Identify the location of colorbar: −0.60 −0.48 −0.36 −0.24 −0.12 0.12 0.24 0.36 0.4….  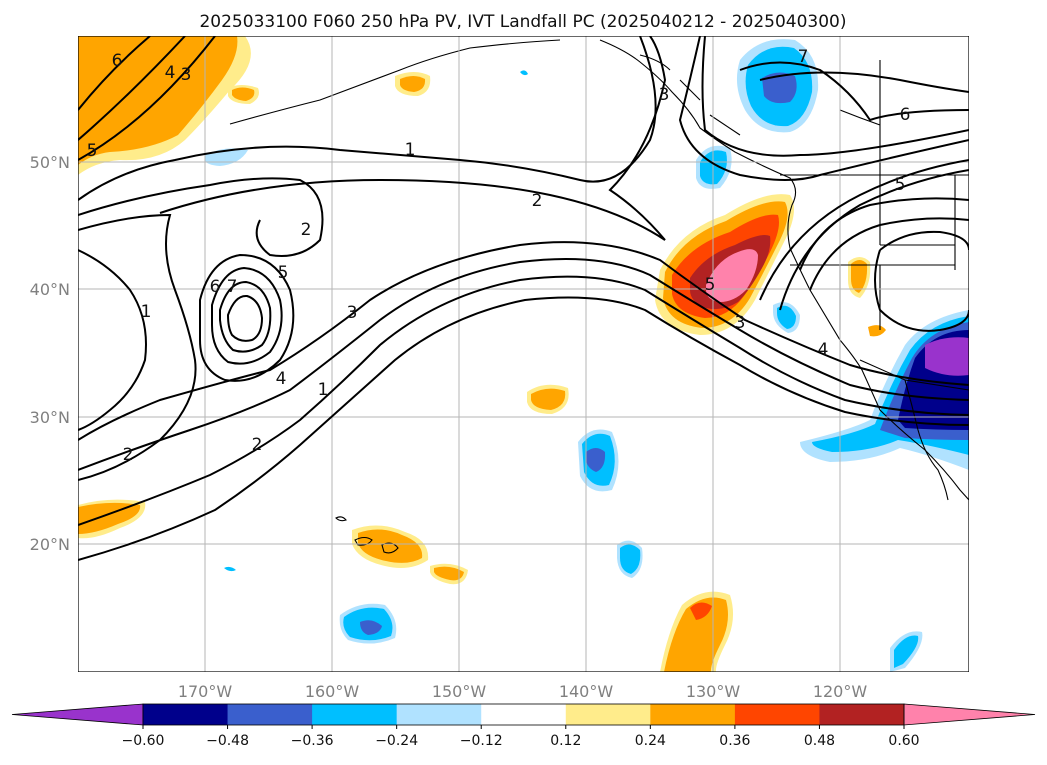
(523, 726).